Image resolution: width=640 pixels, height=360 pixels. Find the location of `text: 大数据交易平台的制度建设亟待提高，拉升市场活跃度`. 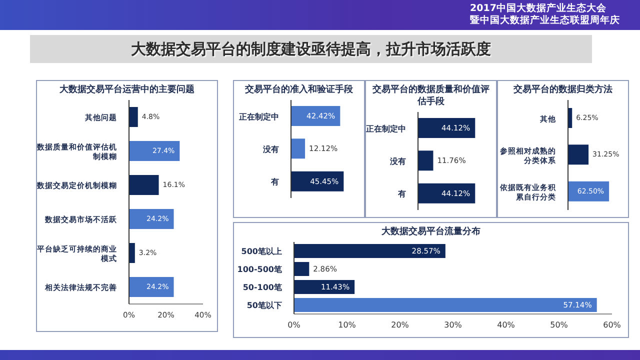

text: 大数据交易平台的制度建设亟待提高，拉升市场活跃度 is located at coordinates (311, 49).